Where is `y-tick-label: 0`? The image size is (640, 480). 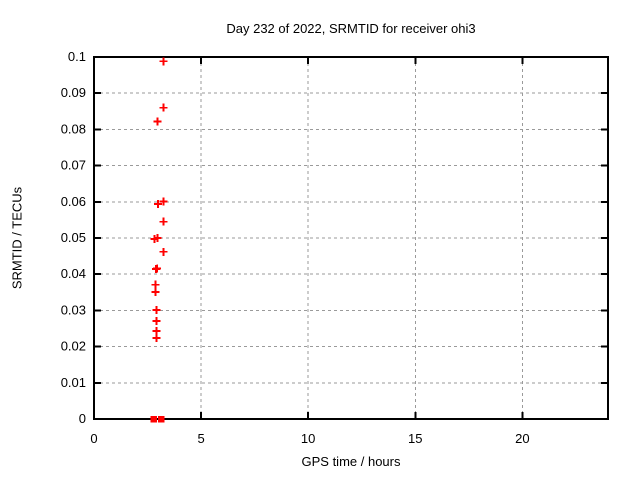
y-tick-label: 0 is located at coordinates (82, 418).